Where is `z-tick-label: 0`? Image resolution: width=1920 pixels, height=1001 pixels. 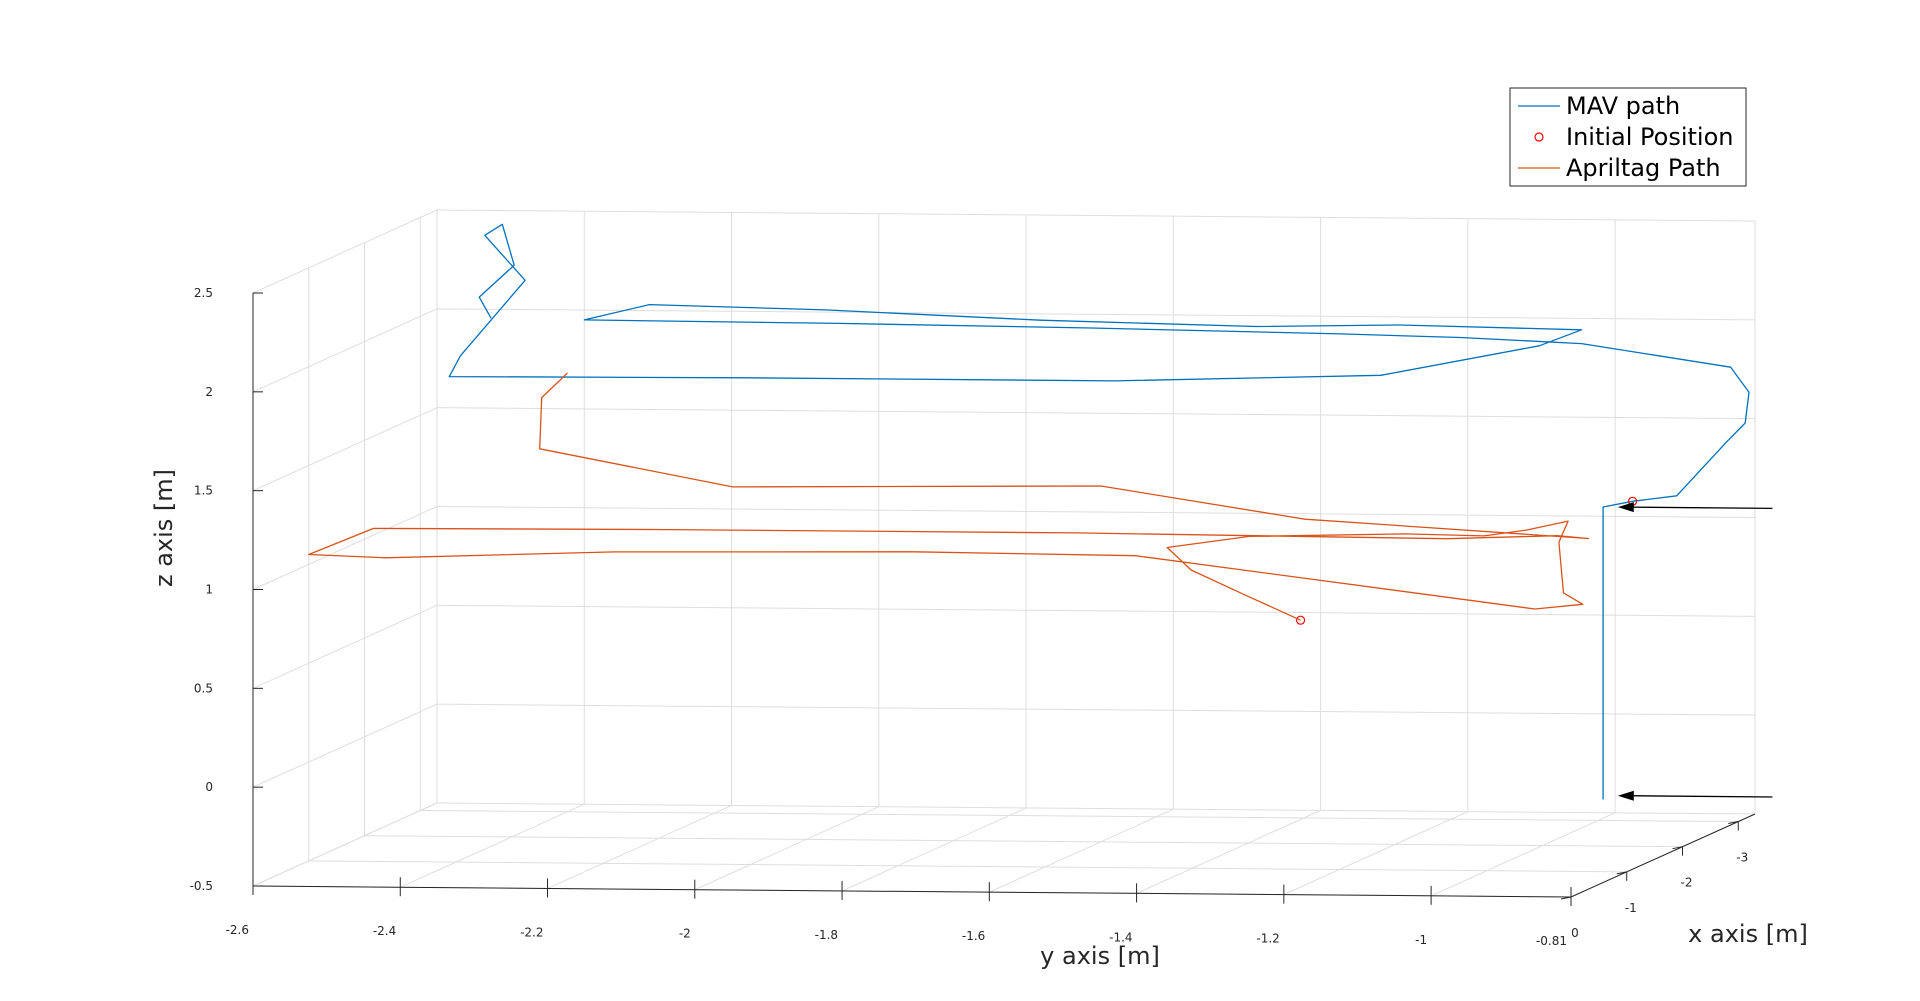
z-tick-label: 0 is located at coordinates (209, 787).